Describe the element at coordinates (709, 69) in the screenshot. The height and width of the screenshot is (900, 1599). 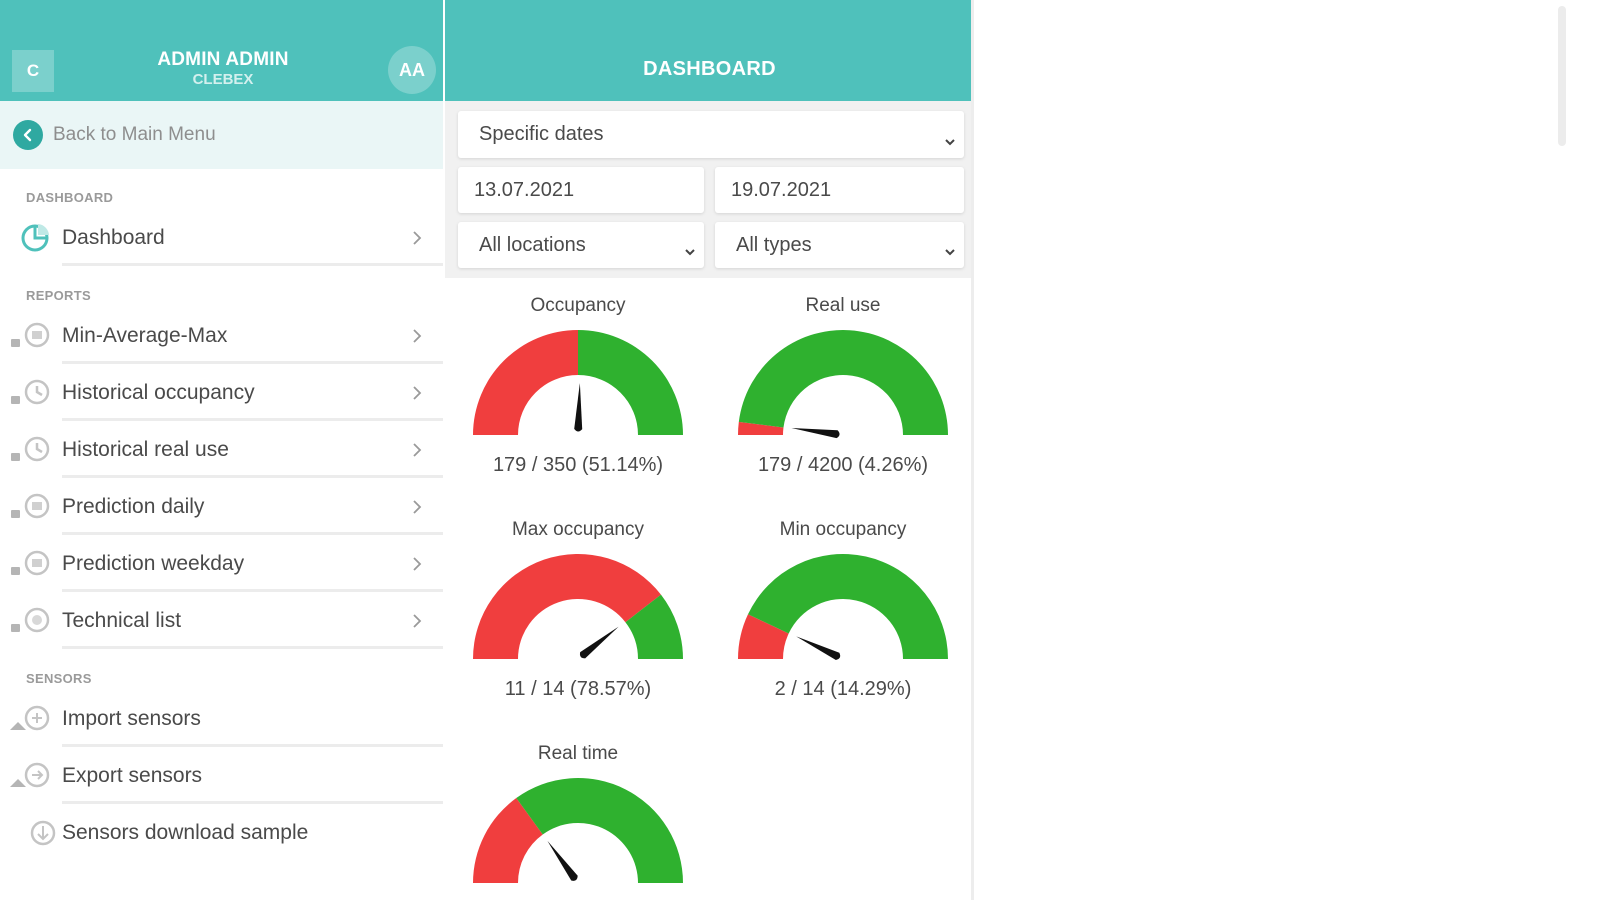
I see `page-title: DASHBOARD` at that location.